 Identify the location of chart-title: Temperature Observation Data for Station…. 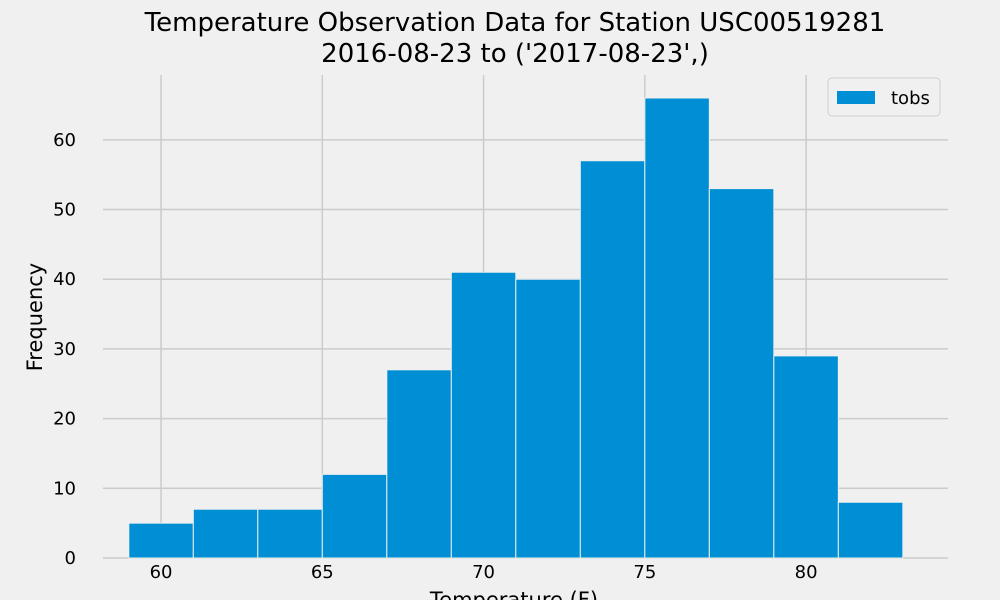
(515, 23).